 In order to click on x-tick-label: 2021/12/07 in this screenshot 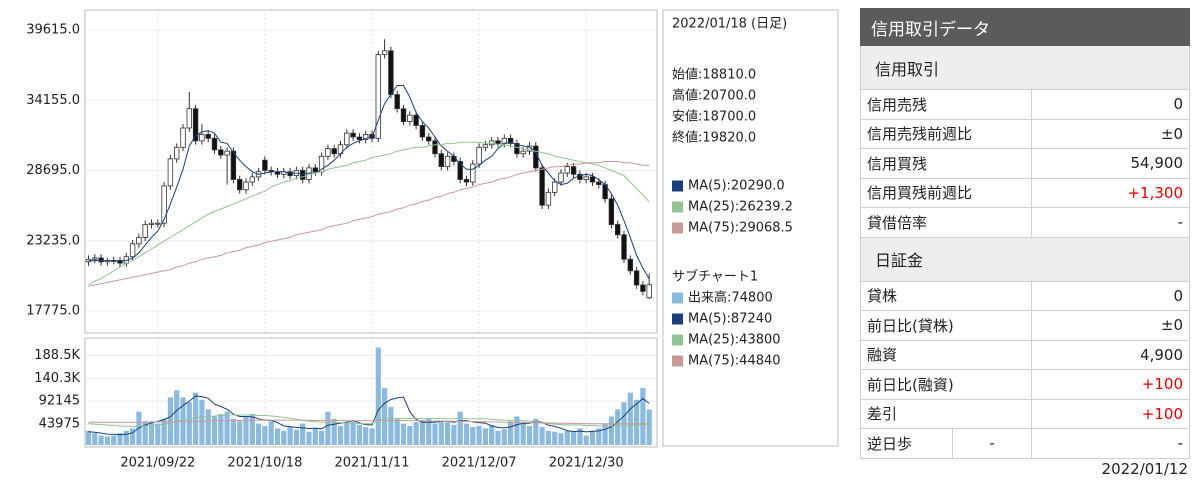, I will do `click(479, 463)`.